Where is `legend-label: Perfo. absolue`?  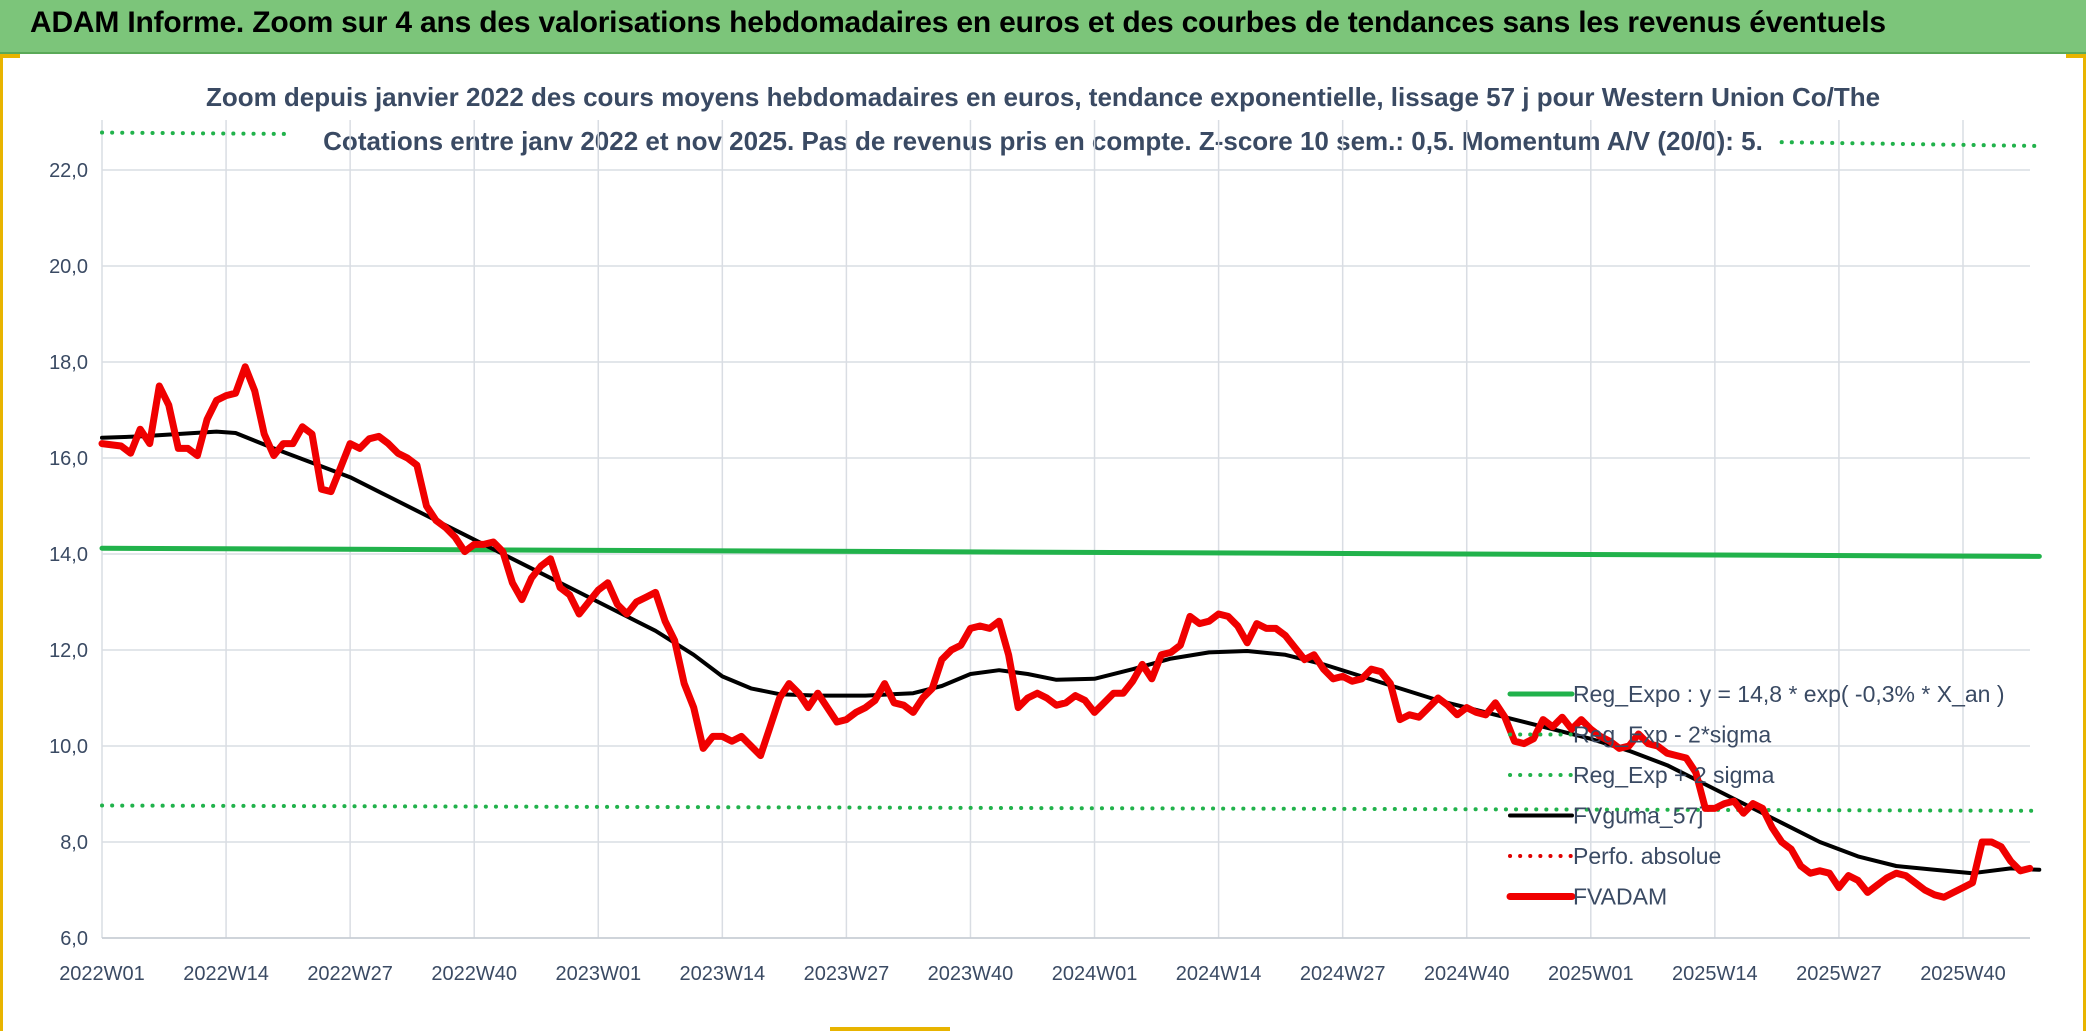 legend-label: Perfo. absolue is located at coordinates (1647, 856).